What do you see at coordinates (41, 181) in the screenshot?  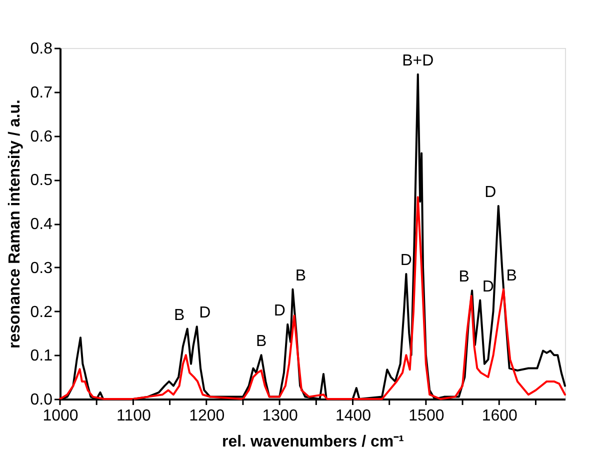 I see `y-tick-label: 0.5` at bounding box center [41, 181].